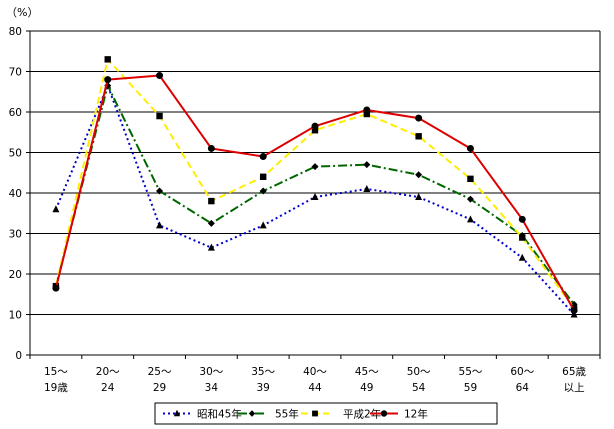  I want to click on x-tick-label: 34, so click(212, 388).